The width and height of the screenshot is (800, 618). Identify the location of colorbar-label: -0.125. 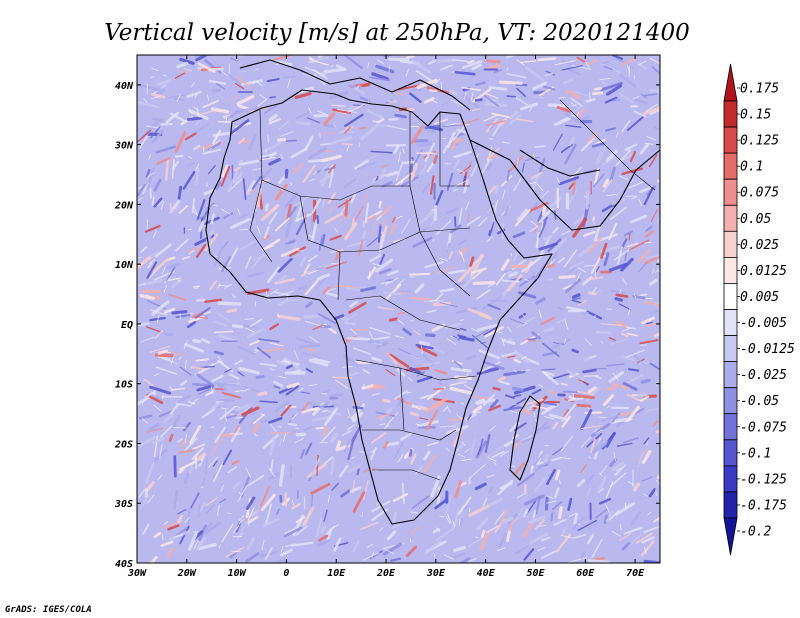
(763, 479).